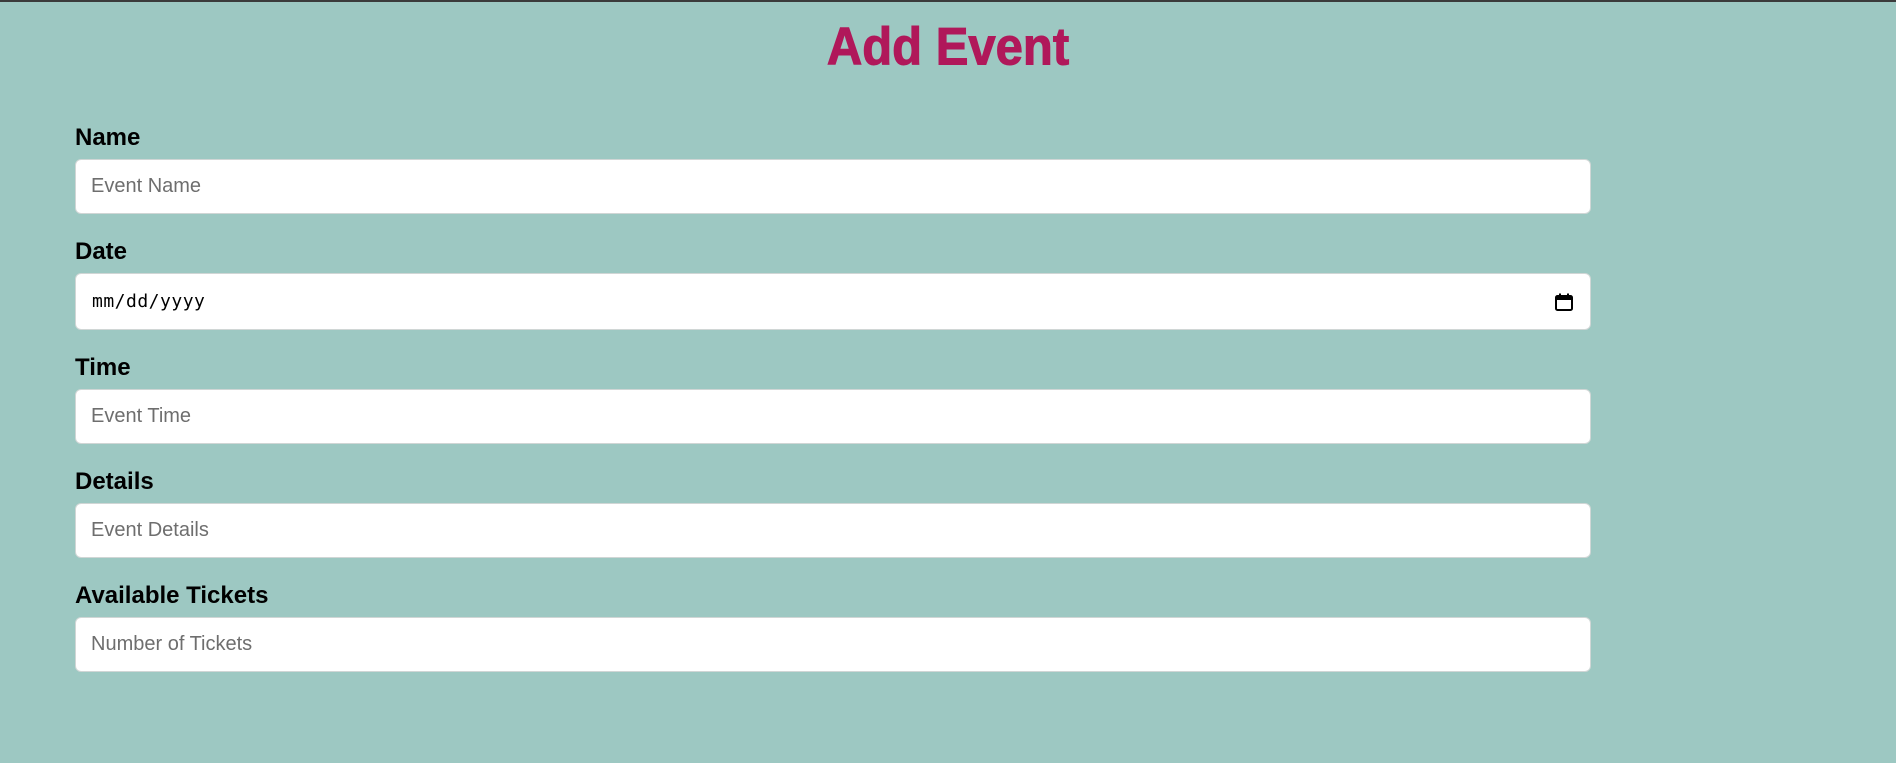 The image size is (1896, 763). I want to click on date-format-text: mm/dd/yyyy, so click(149, 301).